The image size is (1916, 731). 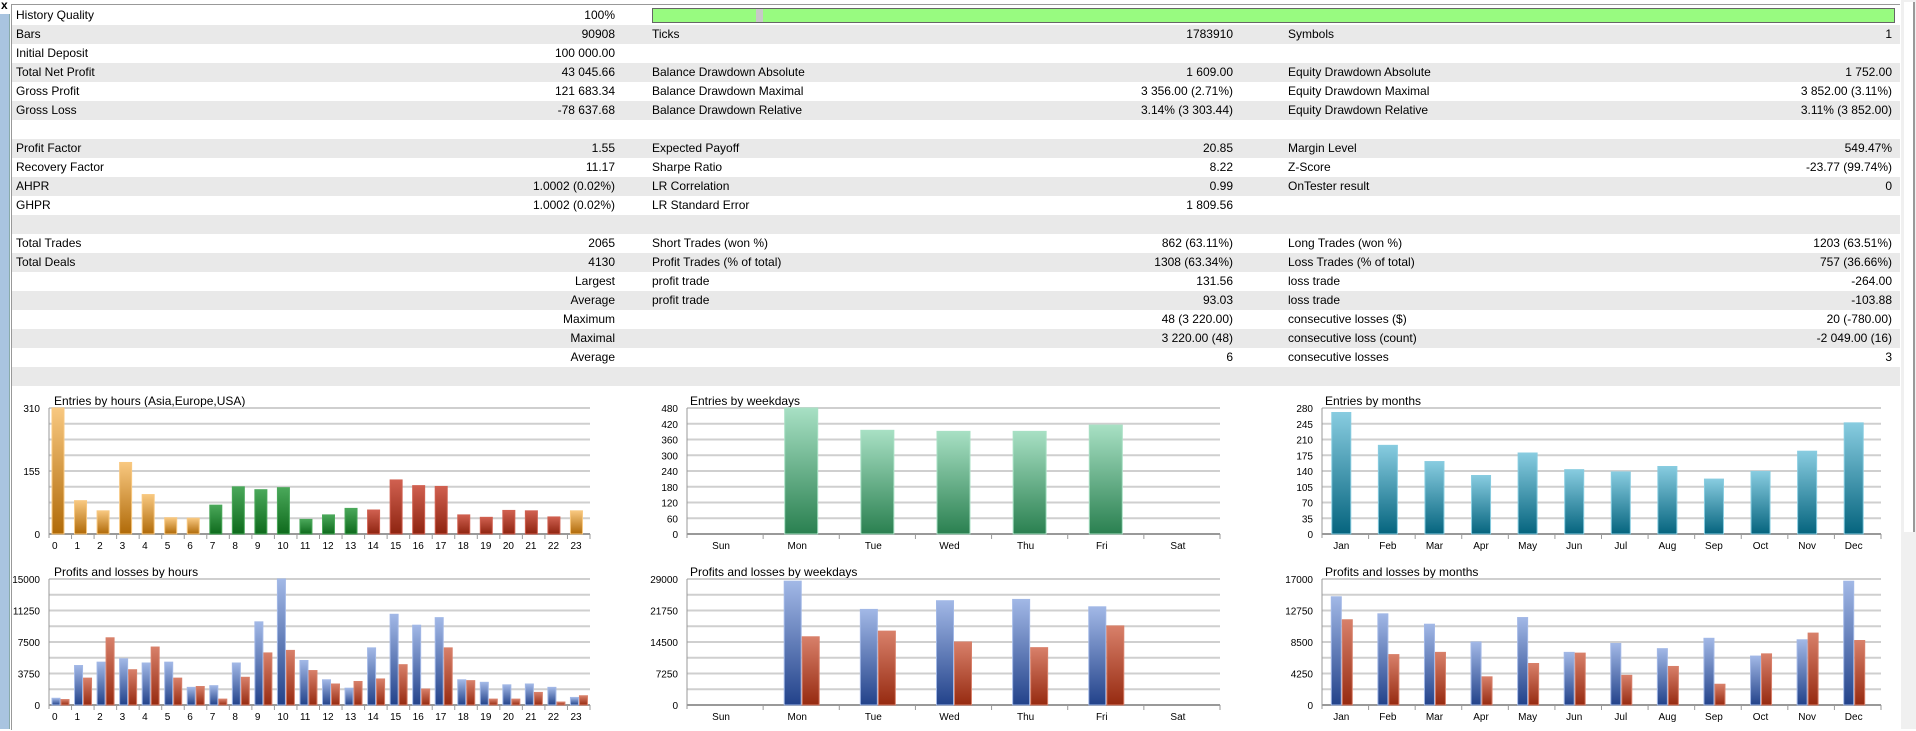 What do you see at coordinates (329, 717) in the screenshot?
I see `x-tick-label: 12` at bounding box center [329, 717].